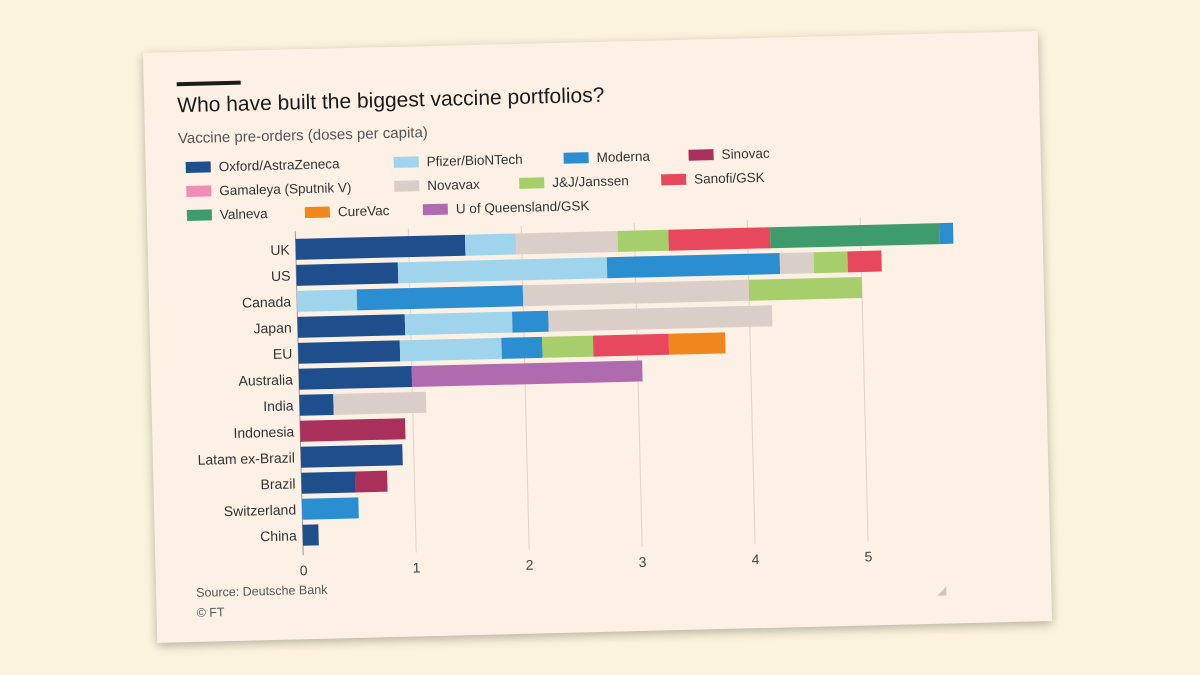 This screenshot has width=1200, height=675. I want to click on source-note: Source: Deutsche Bank, so click(261, 591).